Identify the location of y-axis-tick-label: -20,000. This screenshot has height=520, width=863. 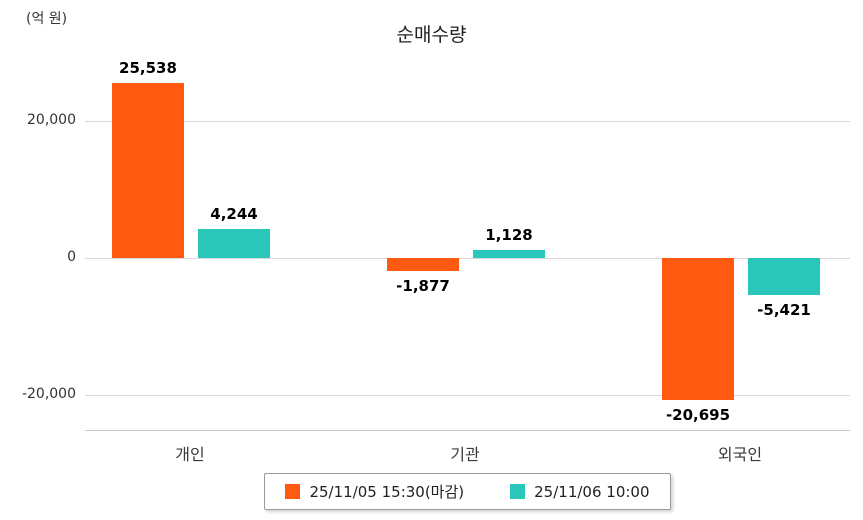
(48, 394).